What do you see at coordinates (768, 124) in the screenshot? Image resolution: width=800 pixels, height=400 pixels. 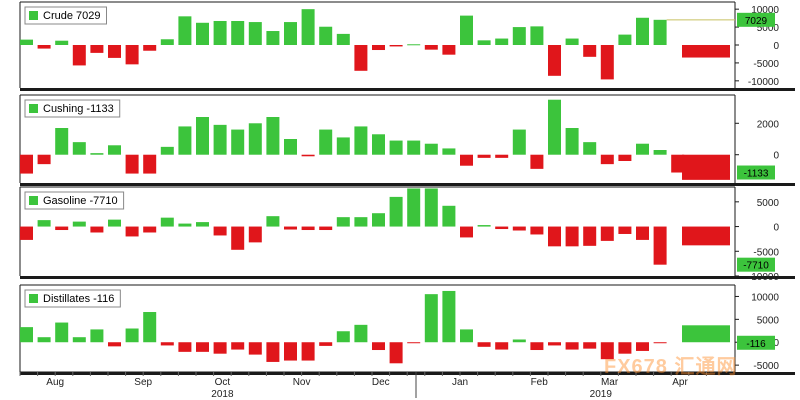 I see `y-tick-label: 2000` at bounding box center [768, 124].